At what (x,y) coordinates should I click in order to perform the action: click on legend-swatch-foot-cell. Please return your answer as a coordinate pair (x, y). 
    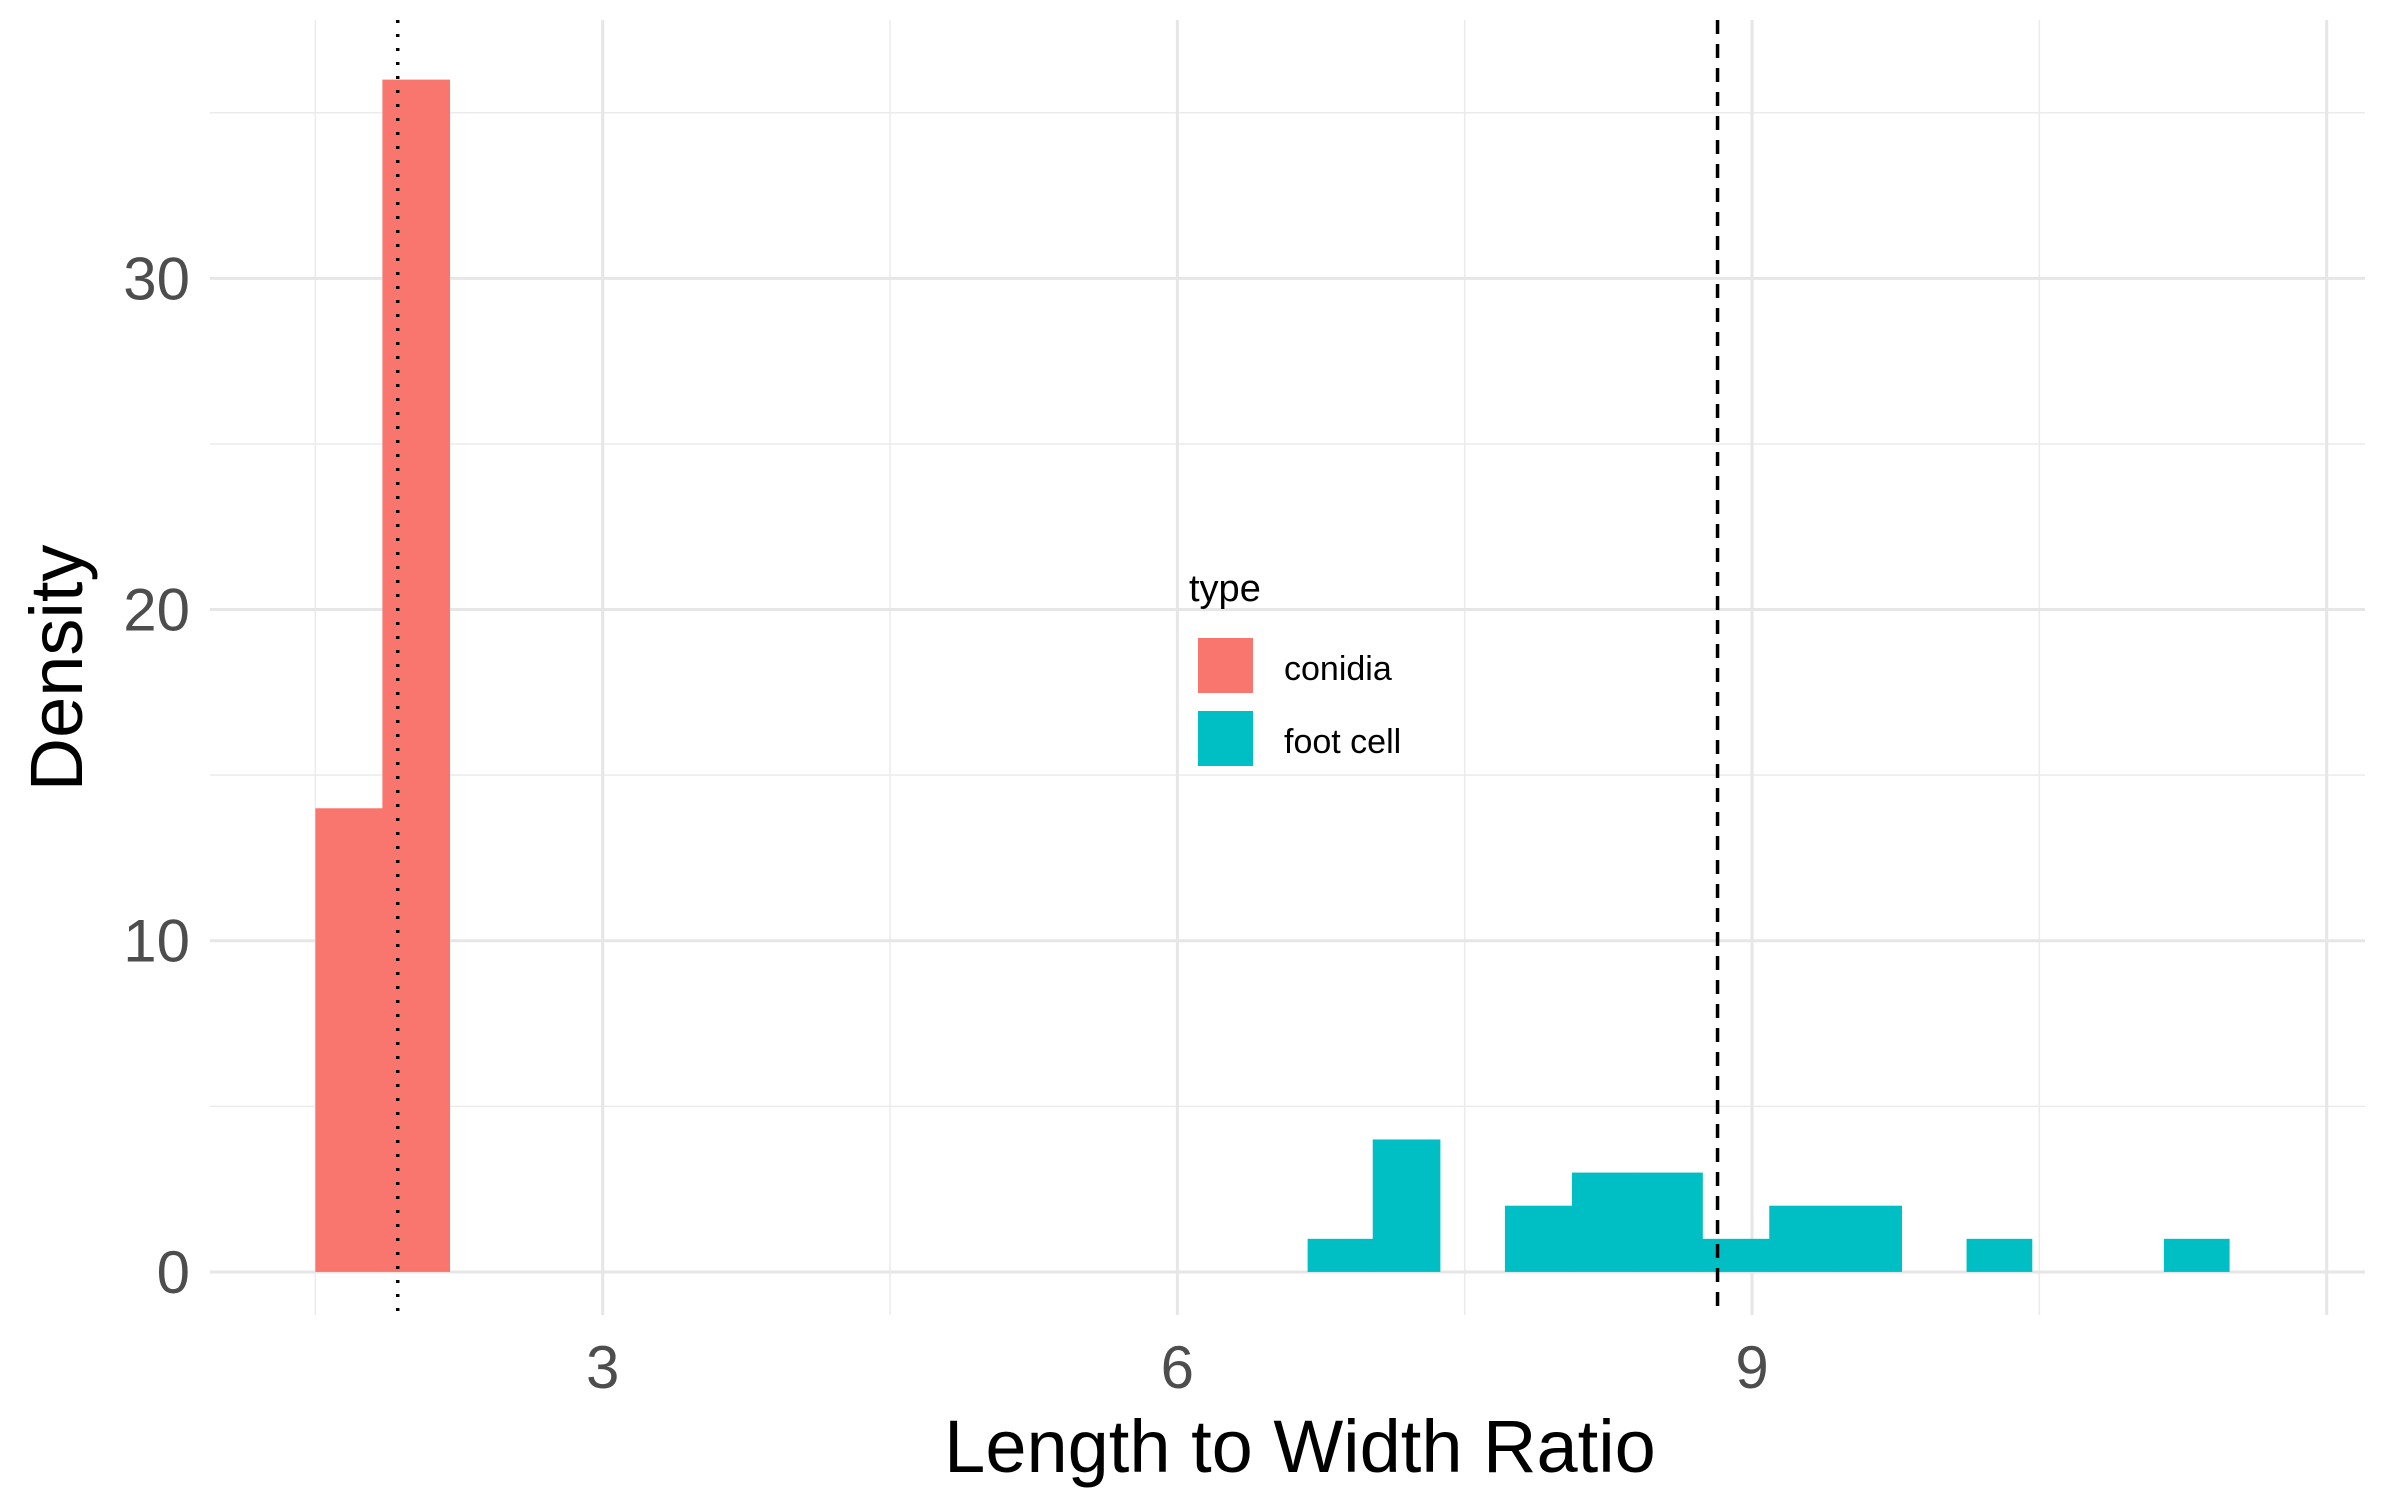
    Looking at the image, I should click on (1225, 738).